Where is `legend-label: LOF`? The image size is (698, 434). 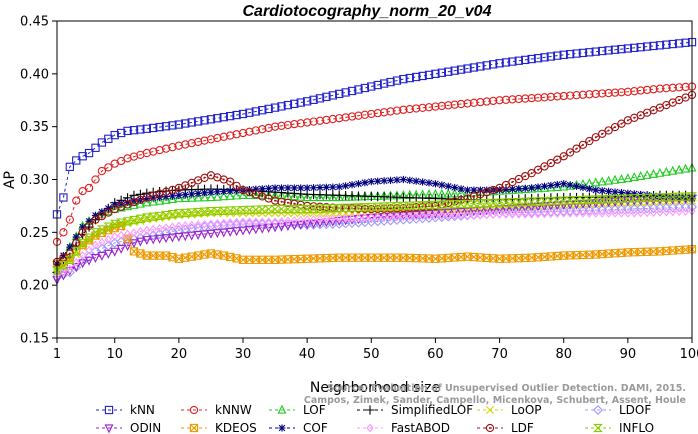 legend-label: LOF is located at coordinates (314, 410).